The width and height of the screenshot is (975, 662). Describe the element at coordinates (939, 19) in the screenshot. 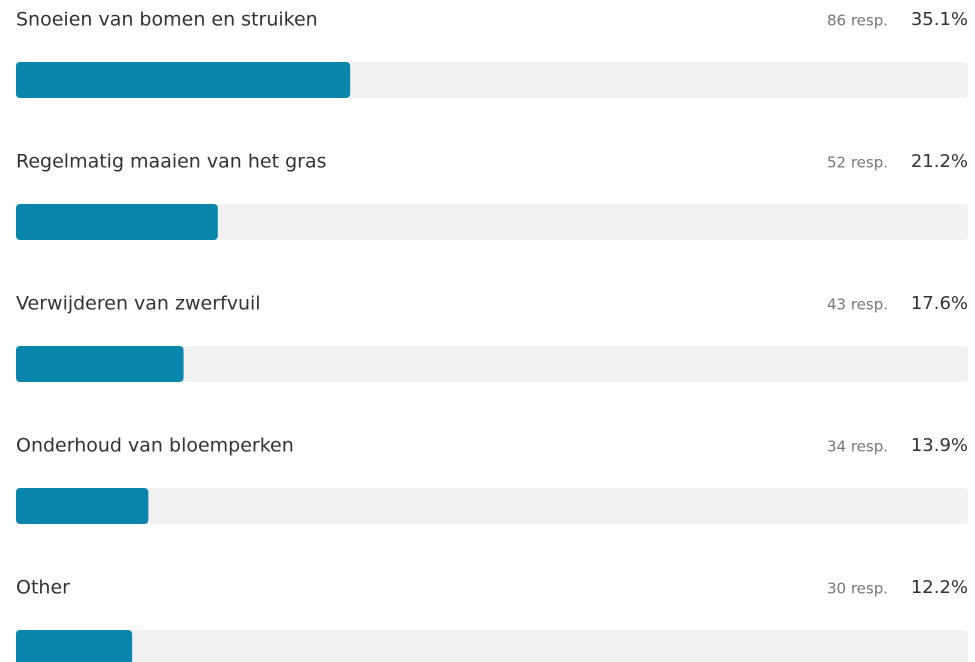

I see `percent-label: 35.1%` at that location.